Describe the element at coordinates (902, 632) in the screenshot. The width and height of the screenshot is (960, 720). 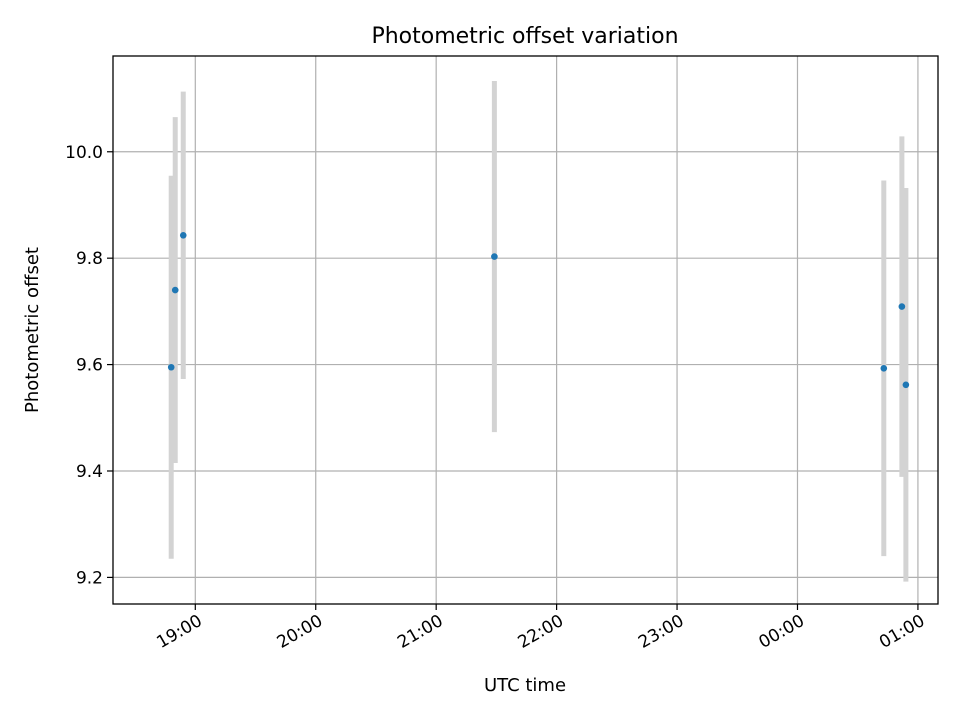
I see `x-tick-label: 01:00` at that location.